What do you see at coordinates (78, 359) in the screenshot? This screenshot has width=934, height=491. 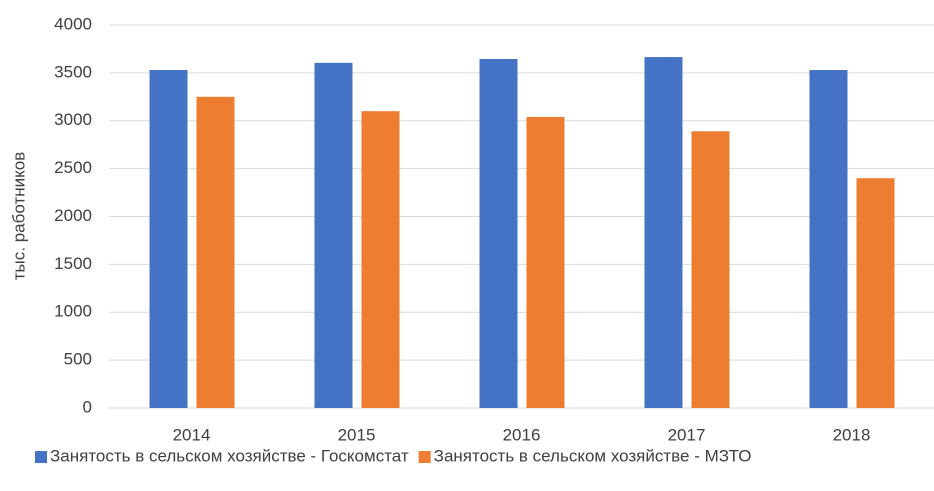 I see `y-tick-label: 500` at bounding box center [78, 359].